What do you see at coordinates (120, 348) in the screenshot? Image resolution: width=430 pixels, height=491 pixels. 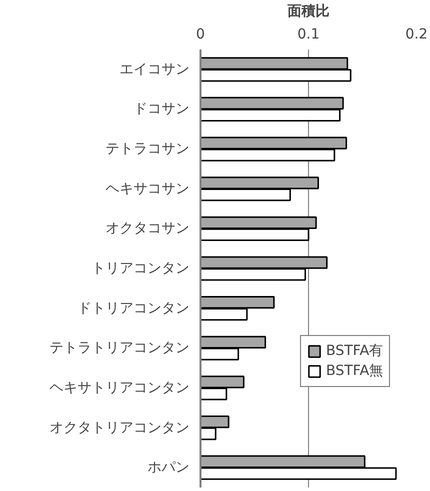 I see `y-tick-label: テトラトリアコンタン` at bounding box center [120, 348].